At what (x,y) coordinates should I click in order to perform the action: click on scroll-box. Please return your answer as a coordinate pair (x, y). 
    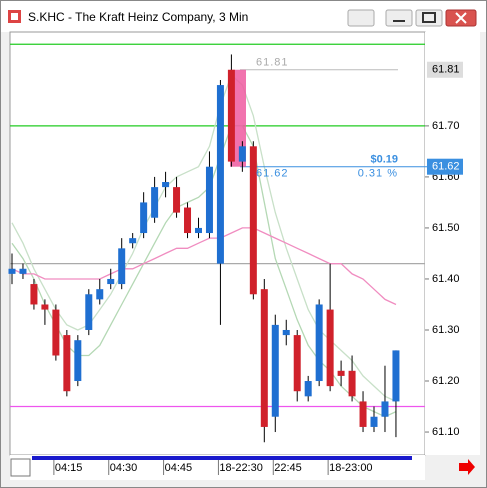
    Looking at the image, I should click on (20, 467).